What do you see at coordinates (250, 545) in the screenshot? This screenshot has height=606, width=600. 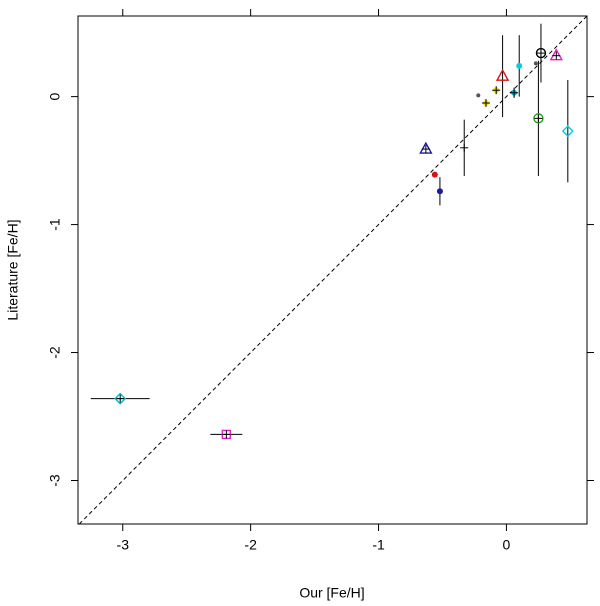 I see `x-tick-label: -2` at bounding box center [250, 545].